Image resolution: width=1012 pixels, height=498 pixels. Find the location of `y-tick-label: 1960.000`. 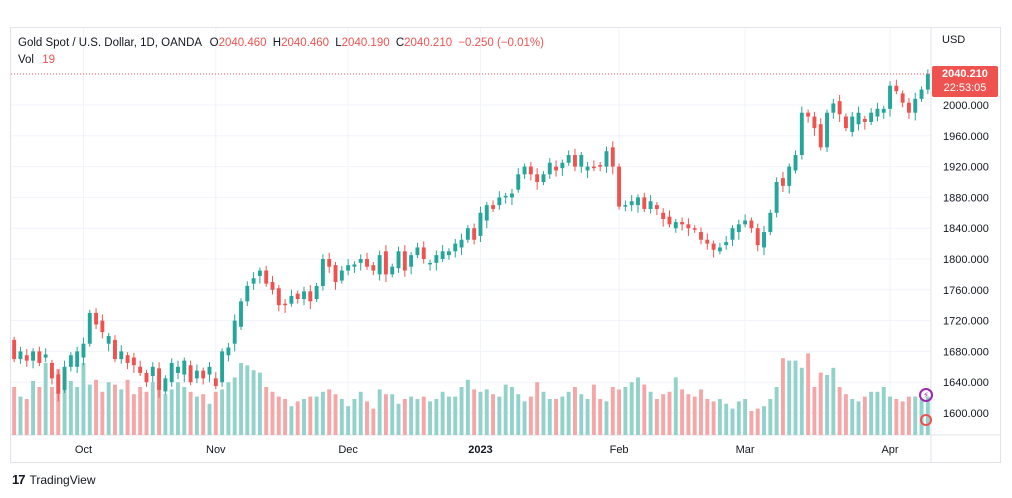

y-tick-label: 1960.000 is located at coordinates (966, 137).